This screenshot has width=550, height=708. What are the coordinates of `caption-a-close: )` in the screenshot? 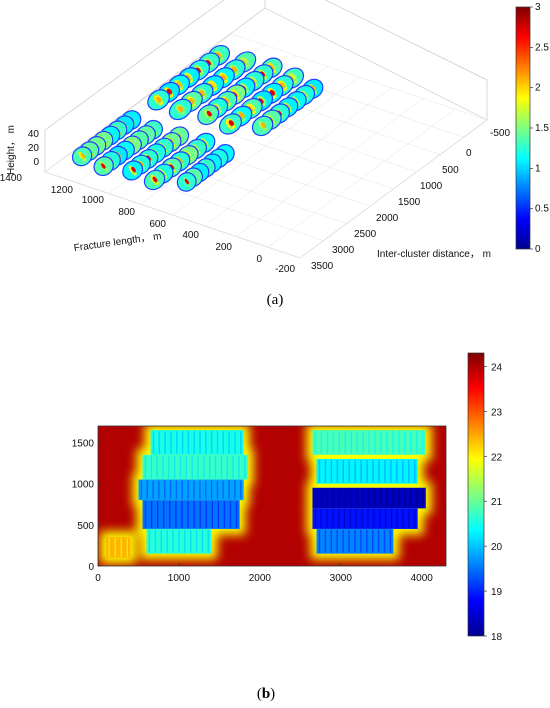 It's located at (280, 300).